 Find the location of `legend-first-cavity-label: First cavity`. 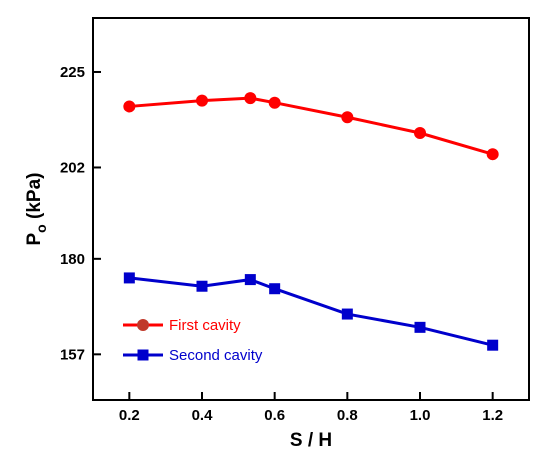

legend-first-cavity-label: First cavity is located at coordinates (205, 325).